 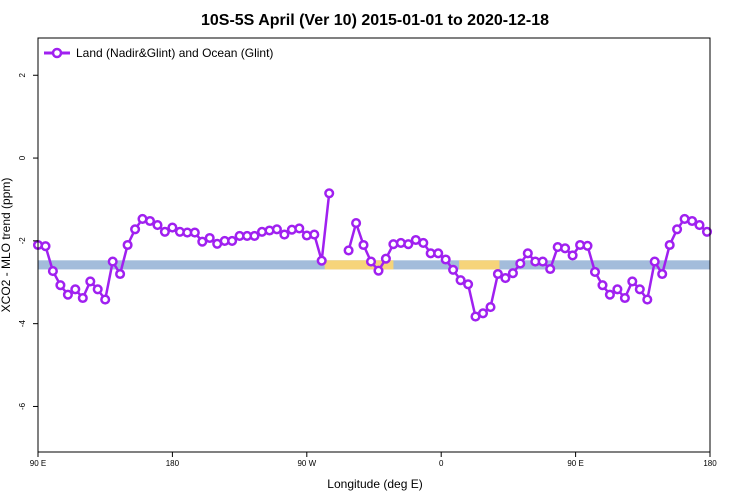 I want to click on y-axis-label: XCO2 - MLO trend (ppm), so click(x=6, y=245).